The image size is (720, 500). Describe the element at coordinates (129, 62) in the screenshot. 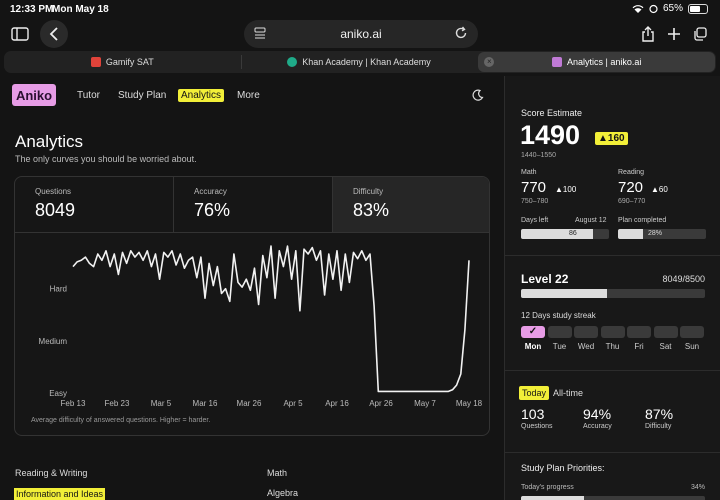

I see `tab-label: Gamify SAT` at that location.